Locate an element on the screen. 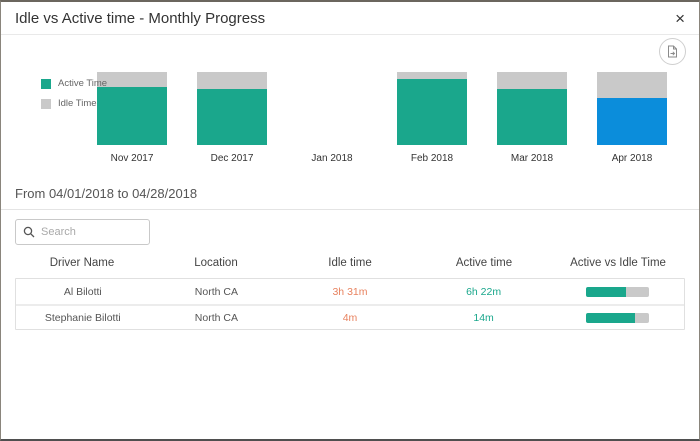 The width and height of the screenshot is (700, 441). chart-slot: Nov 2017 is located at coordinates (132, 123).